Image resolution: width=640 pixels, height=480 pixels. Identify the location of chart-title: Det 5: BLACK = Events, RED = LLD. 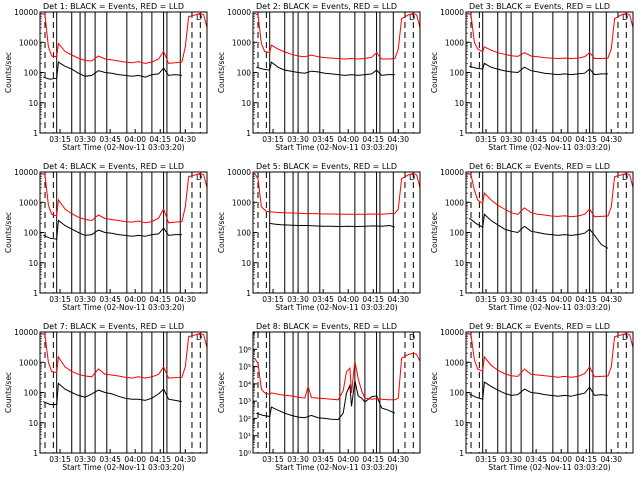
(326, 166).